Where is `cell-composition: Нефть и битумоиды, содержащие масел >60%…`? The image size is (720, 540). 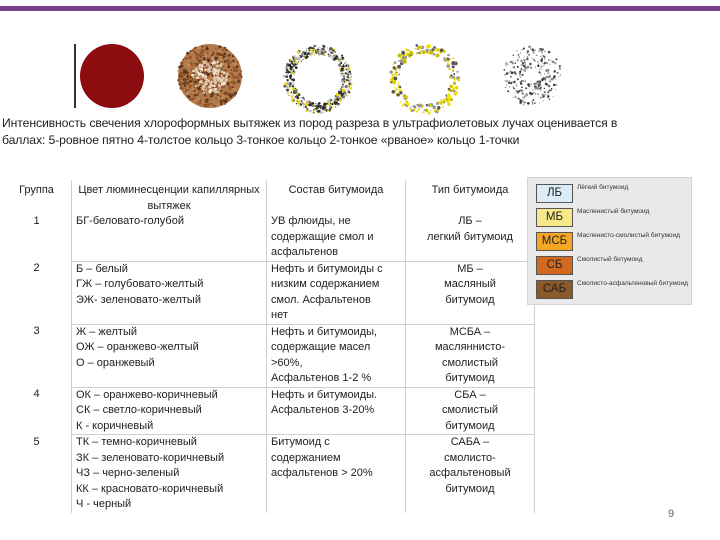
cell-composition: Нефть и битумоиды, содержащие масел >60%… is located at coordinates (336, 355).